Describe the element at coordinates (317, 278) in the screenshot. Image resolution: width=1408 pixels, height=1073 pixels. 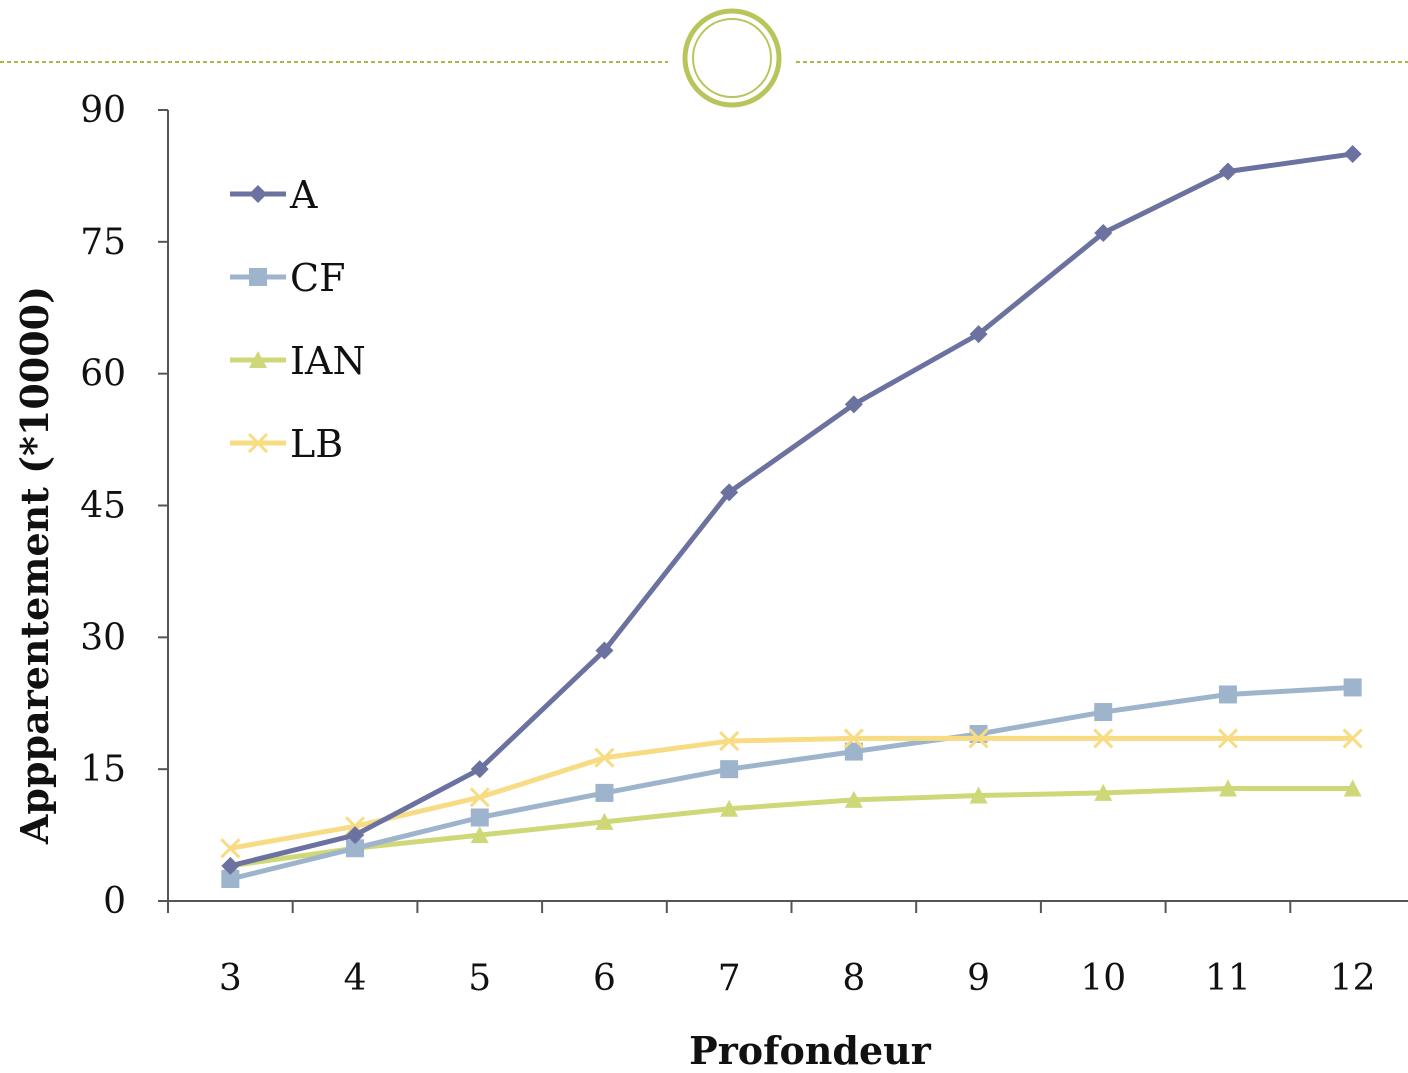
I see `legend-label: CF` at that location.